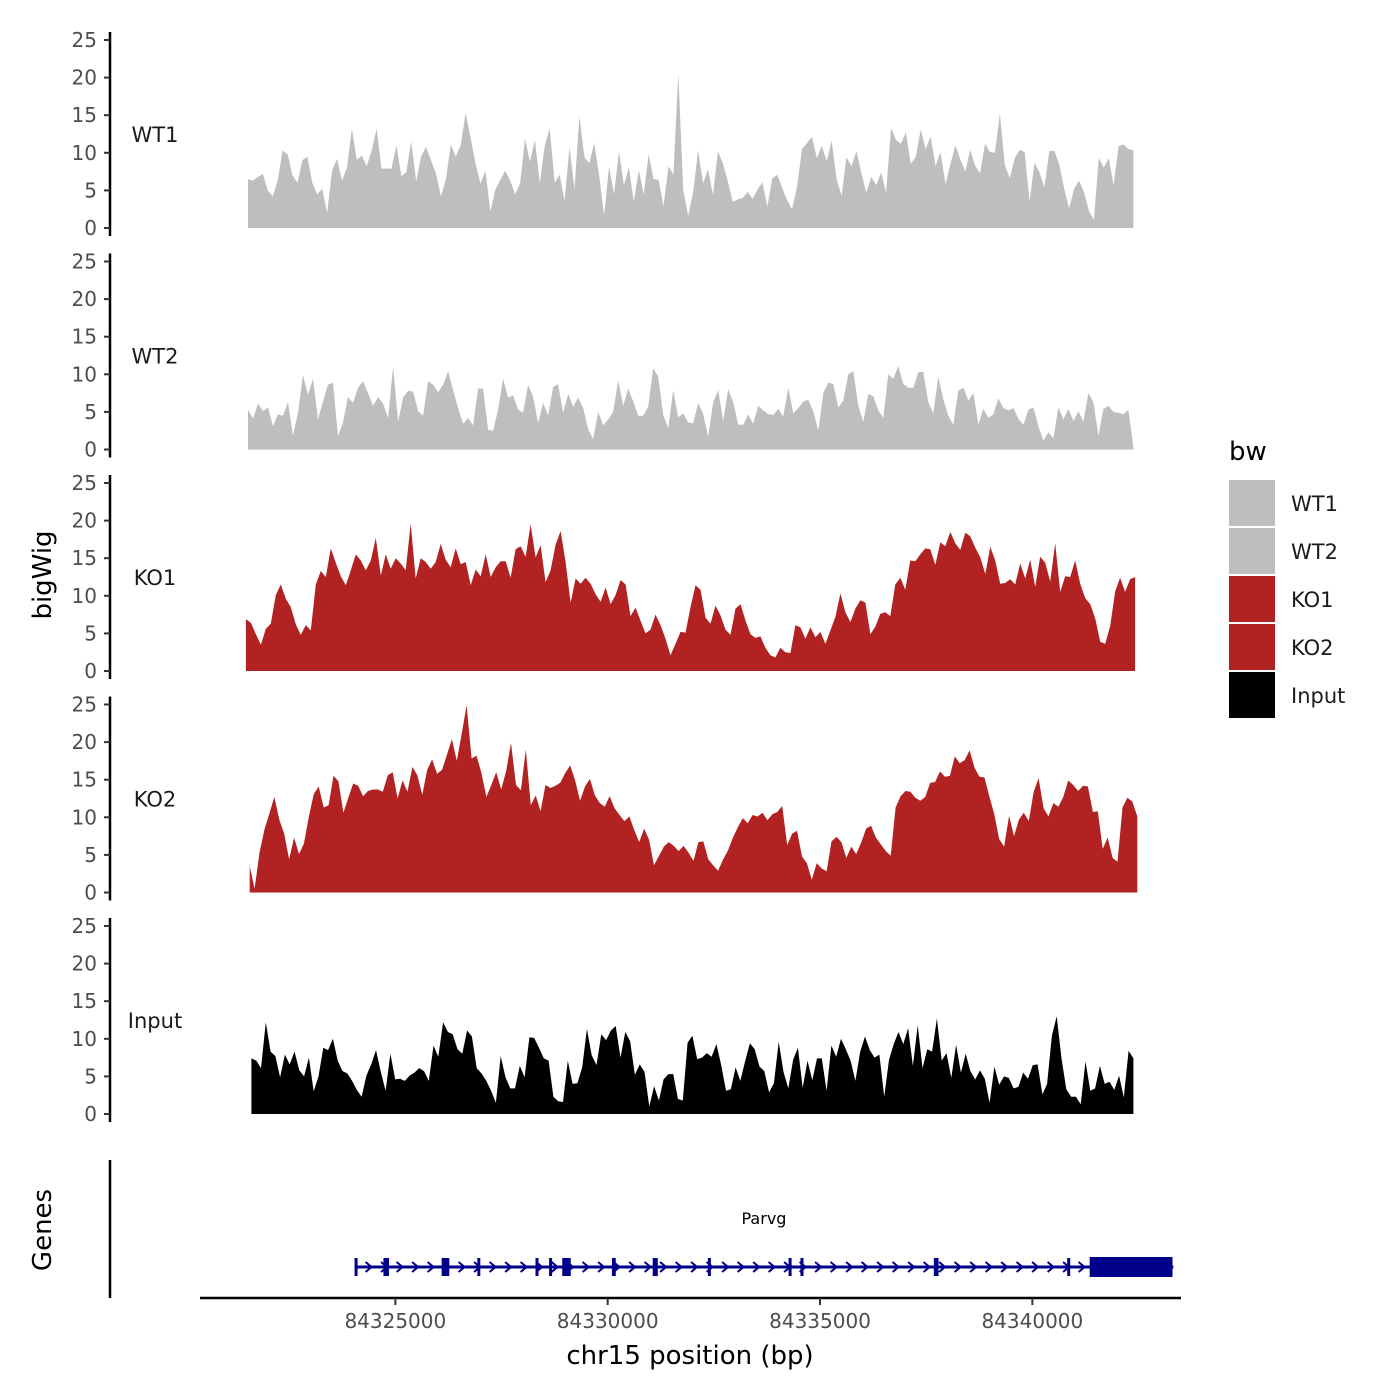 This screenshot has height=1400, width=1400. I want to click on gene-label: Parvg, so click(764, 1218).